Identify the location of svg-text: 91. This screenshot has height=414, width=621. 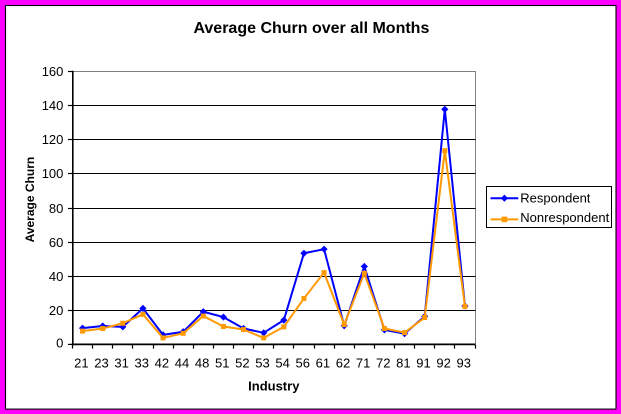
(423, 362).